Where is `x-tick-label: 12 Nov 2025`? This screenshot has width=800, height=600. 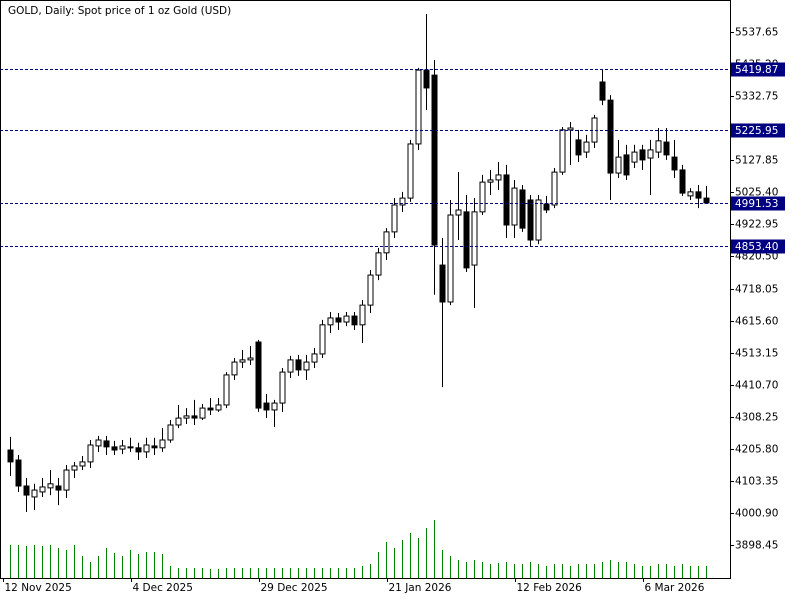
x-tick-label: 12 Nov 2025 is located at coordinates (38, 588).